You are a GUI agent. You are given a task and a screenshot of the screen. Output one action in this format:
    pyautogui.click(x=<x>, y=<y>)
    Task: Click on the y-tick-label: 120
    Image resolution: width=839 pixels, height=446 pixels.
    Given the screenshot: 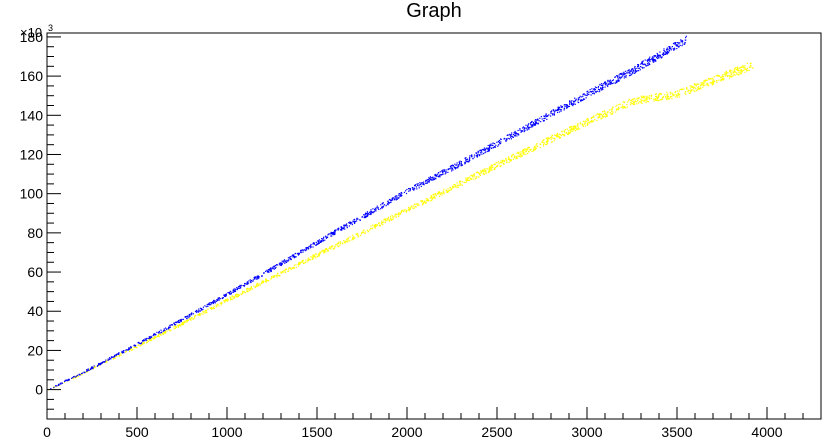 What is the action you would take?
    pyautogui.click(x=32, y=154)
    